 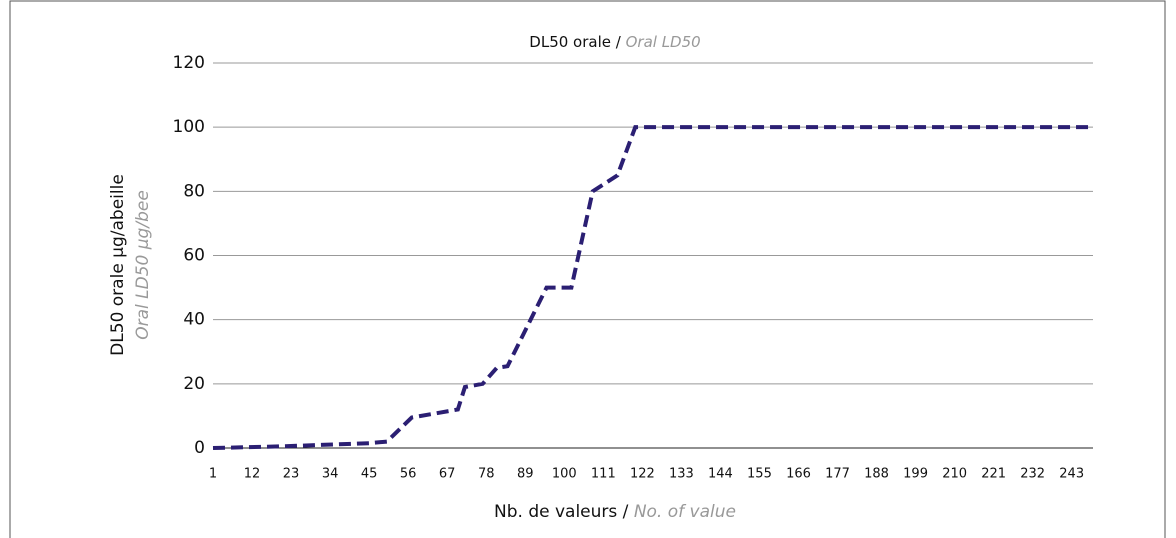 What do you see at coordinates (575, 42) in the screenshot?
I see `title-fr: DL50 orale /` at bounding box center [575, 42].